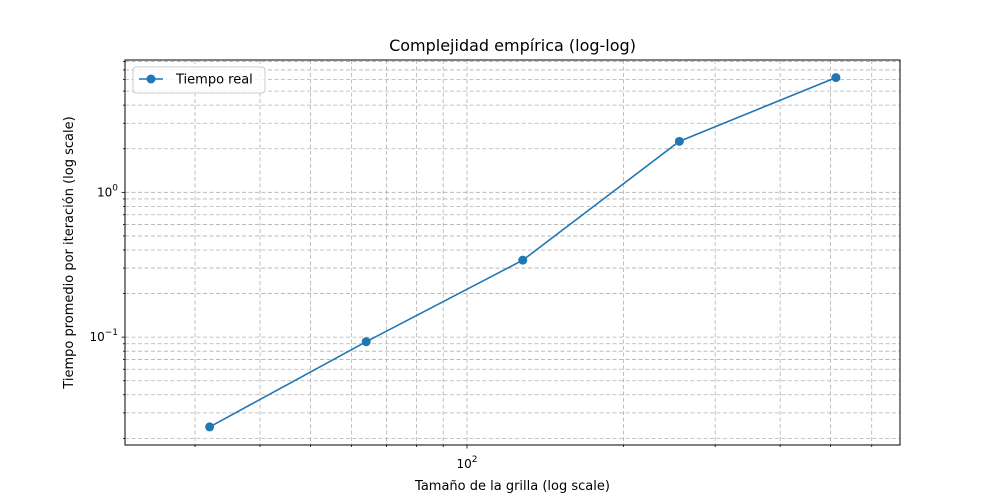  I want to click on legend-label: Tiempo real, so click(214, 80).